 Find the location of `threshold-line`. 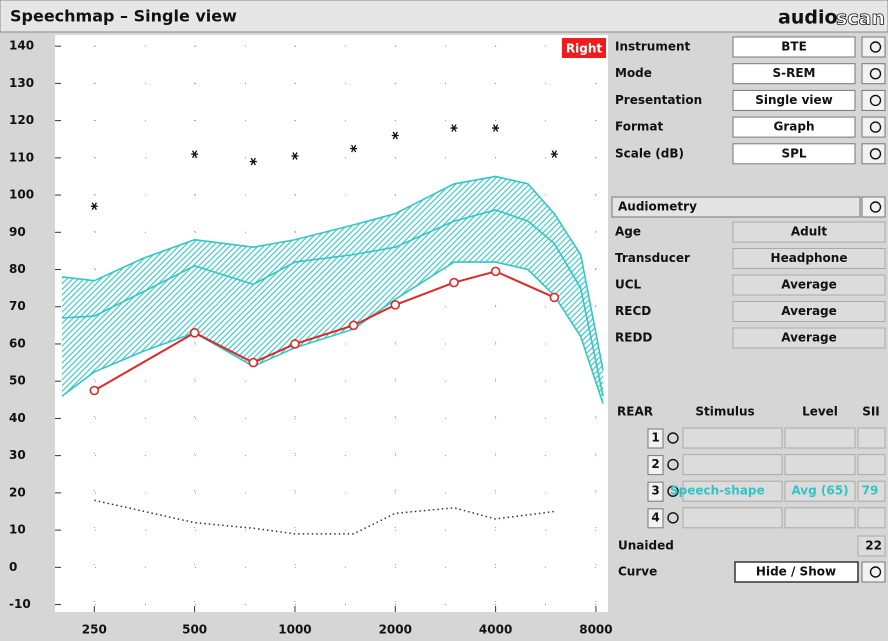

threshold-line is located at coordinates (324, 517).